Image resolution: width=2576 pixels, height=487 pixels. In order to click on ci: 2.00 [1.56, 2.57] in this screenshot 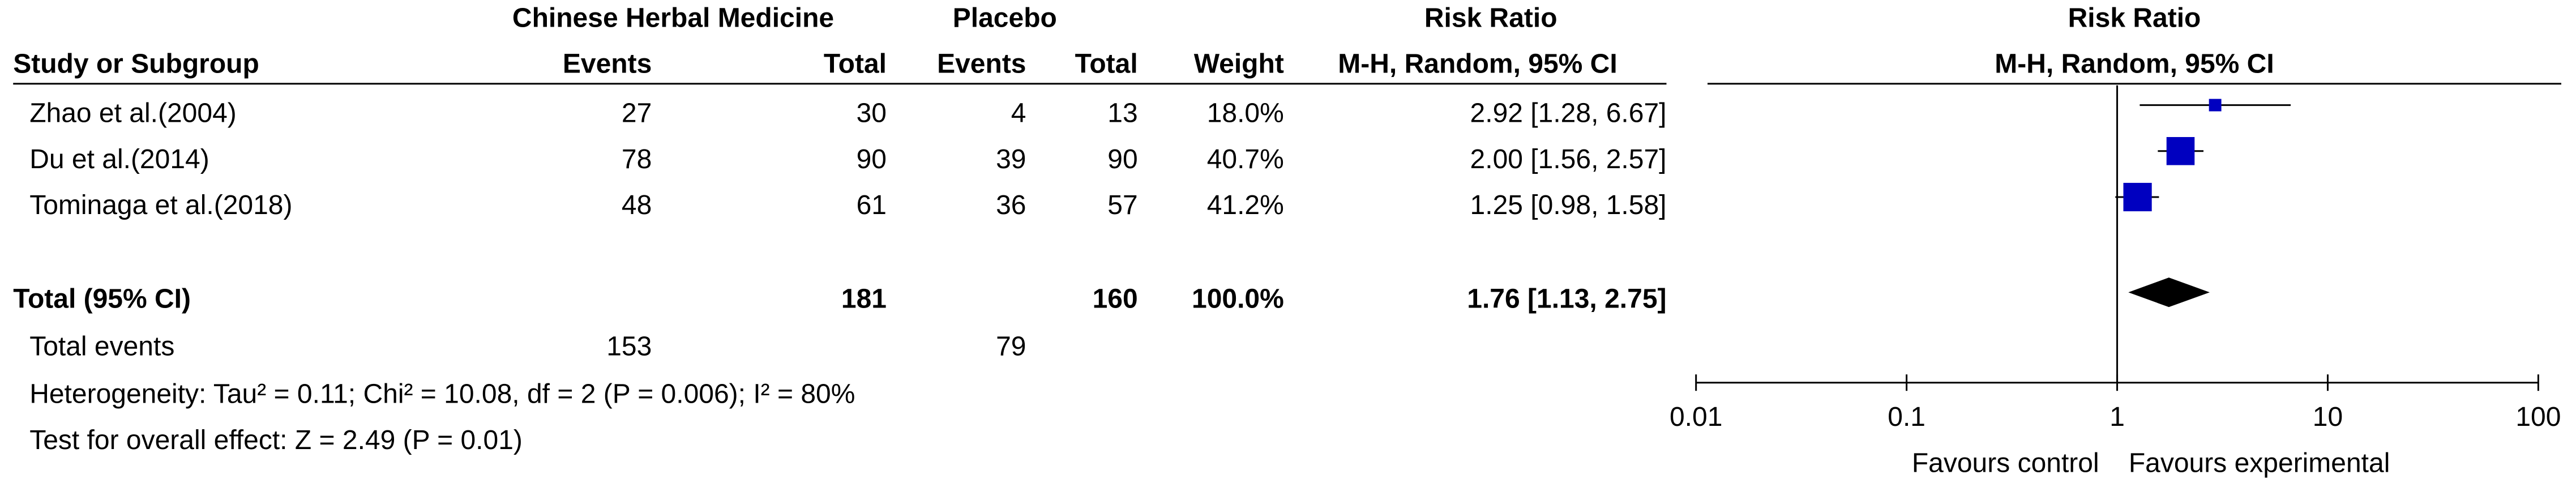, I will do `click(1568, 159)`.